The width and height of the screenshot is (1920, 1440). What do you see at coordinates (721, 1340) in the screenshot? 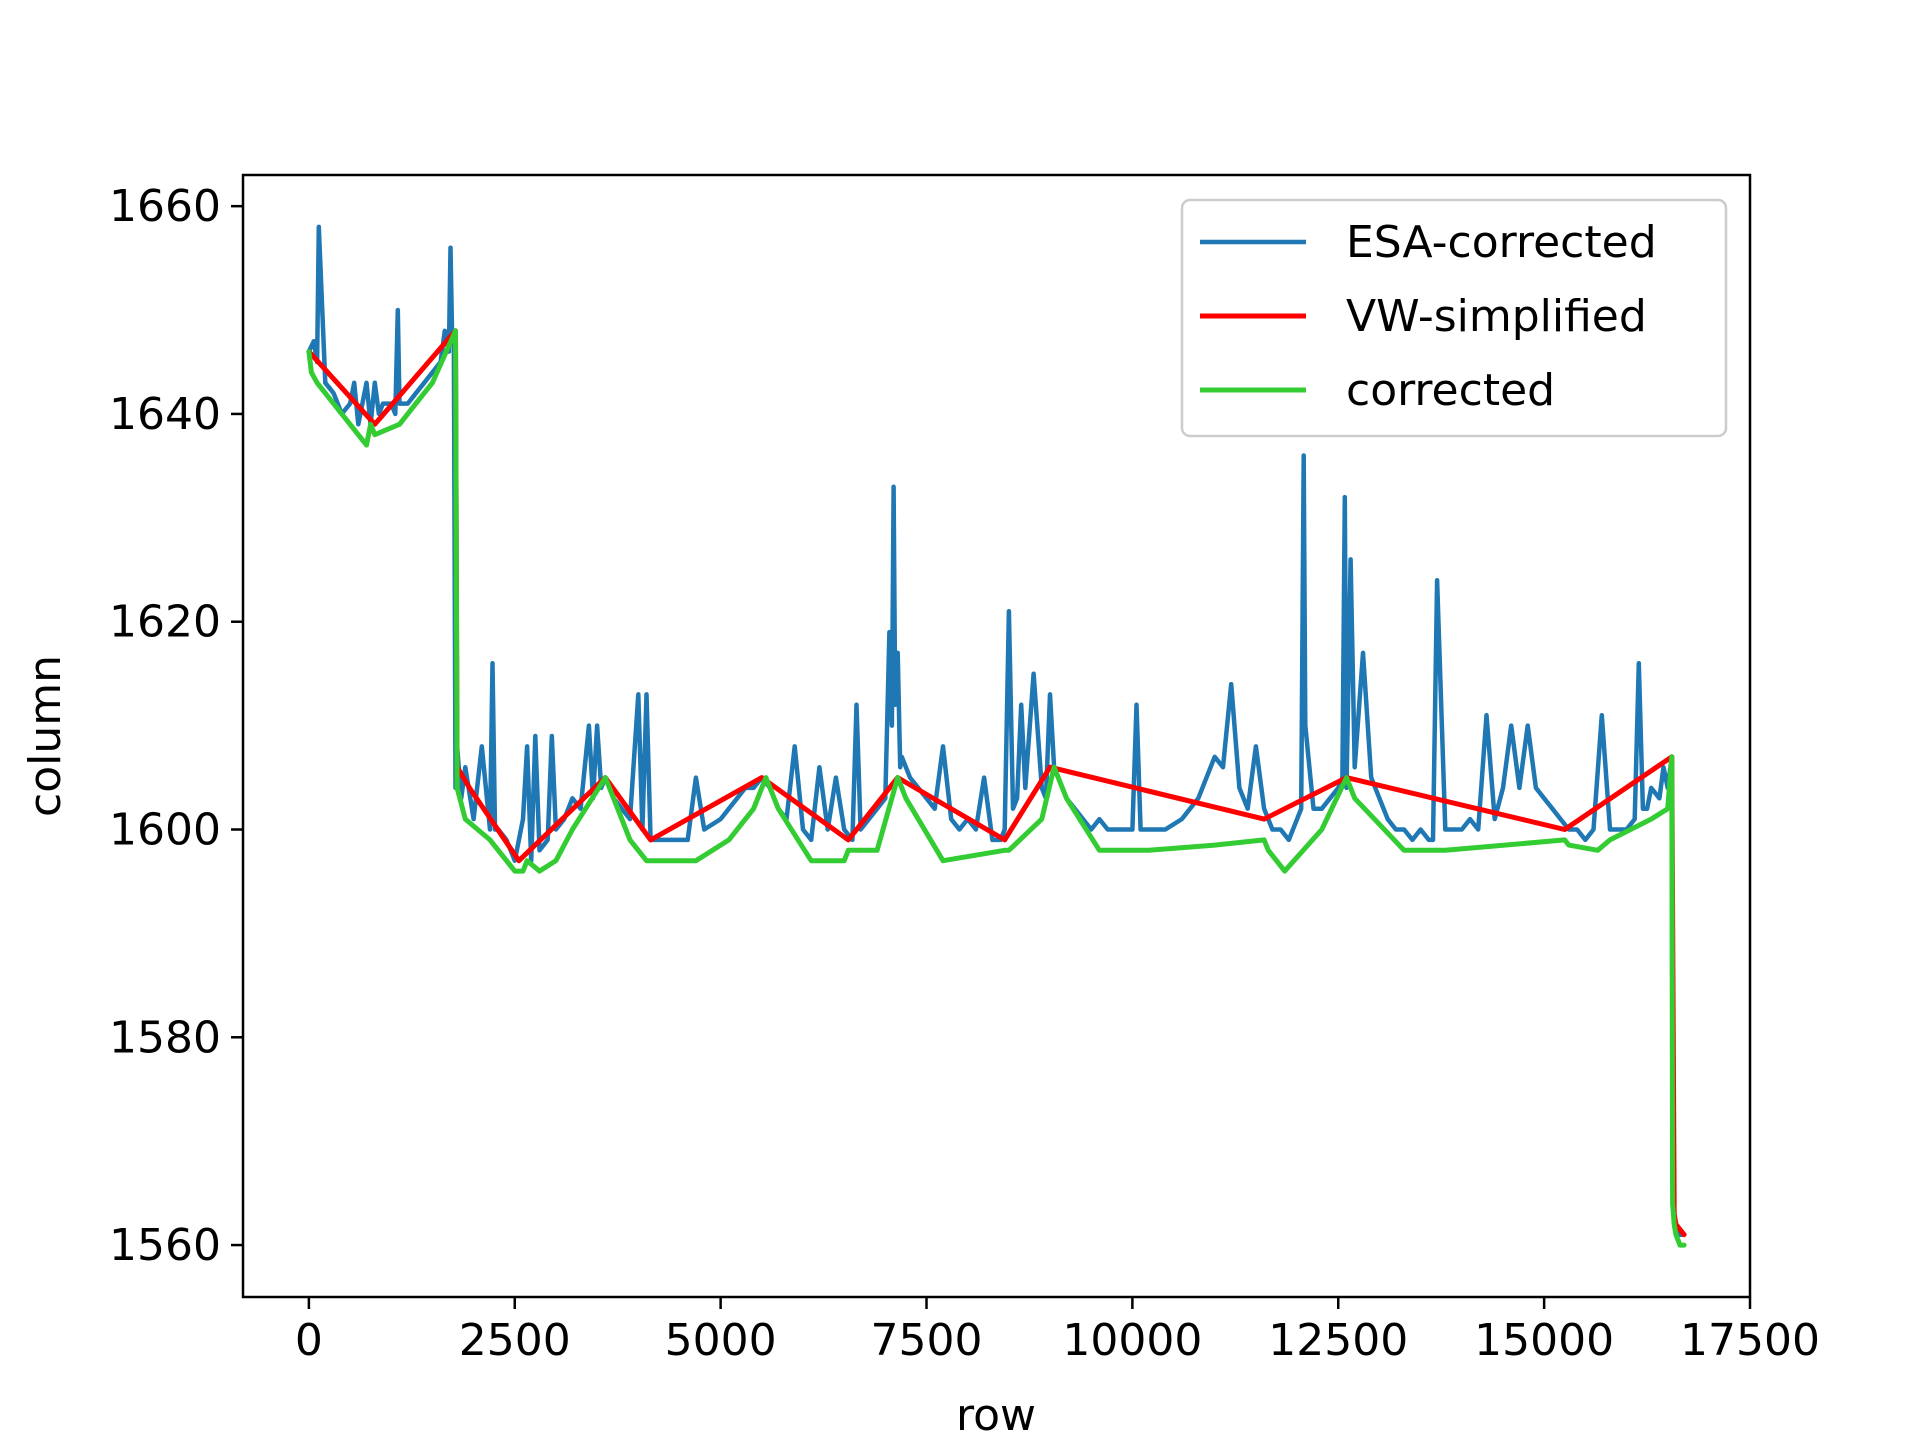
I see `x-tick-label: 5000` at bounding box center [721, 1340].